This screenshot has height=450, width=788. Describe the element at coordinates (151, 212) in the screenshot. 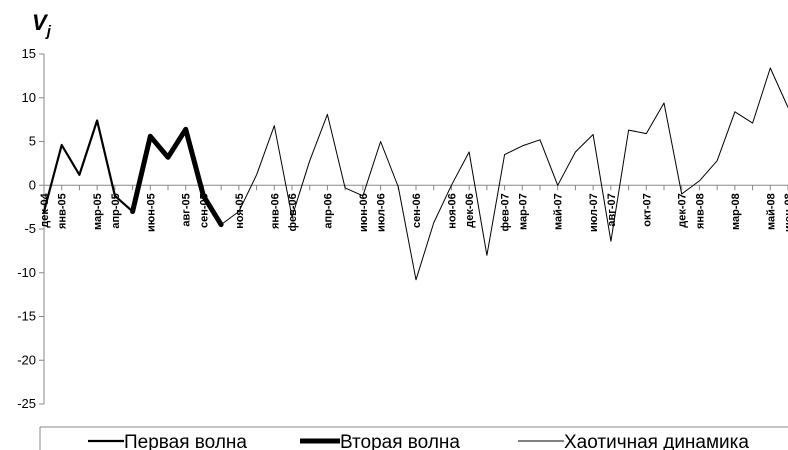

I see `x-tick-label: июн-05` at that location.